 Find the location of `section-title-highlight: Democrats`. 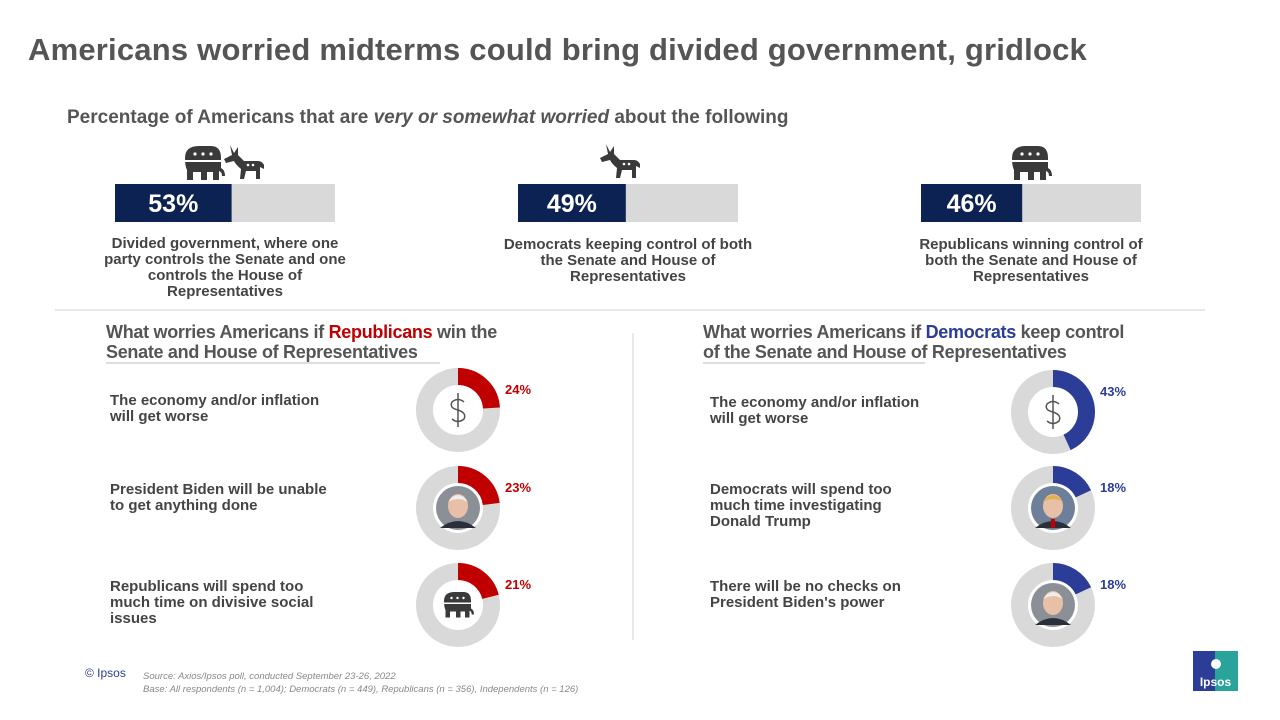

section-title-highlight: Democrats is located at coordinates (971, 332).